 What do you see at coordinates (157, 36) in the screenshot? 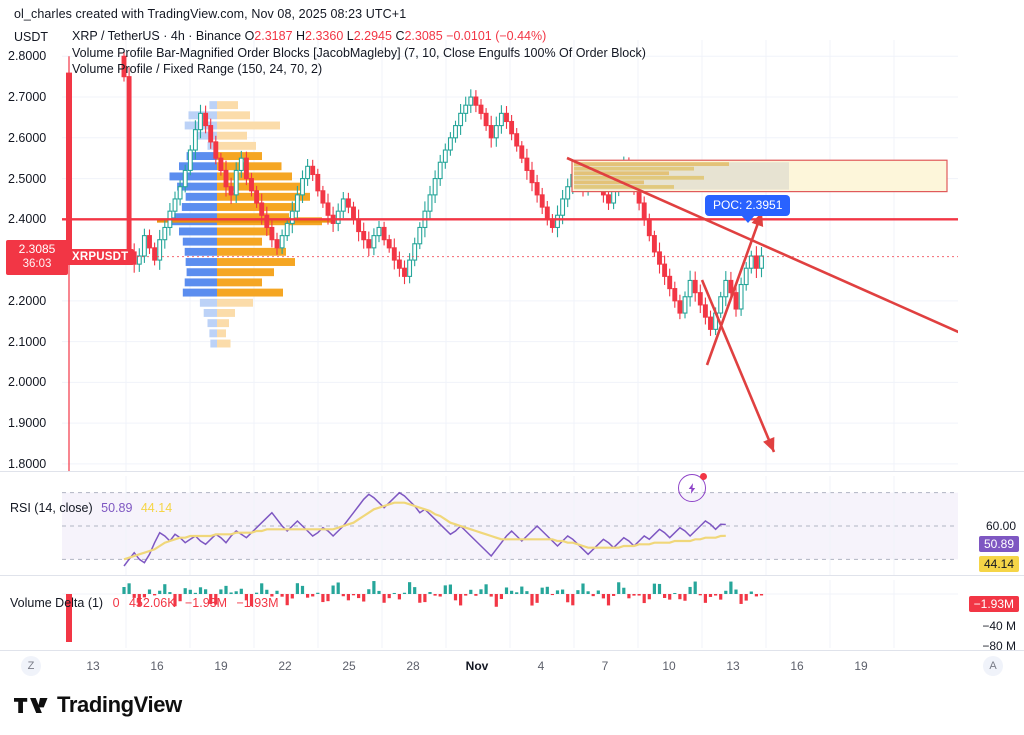
I see `legend-symbol: XRP / TetherUS · 4h · Binance` at bounding box center [157, 36].